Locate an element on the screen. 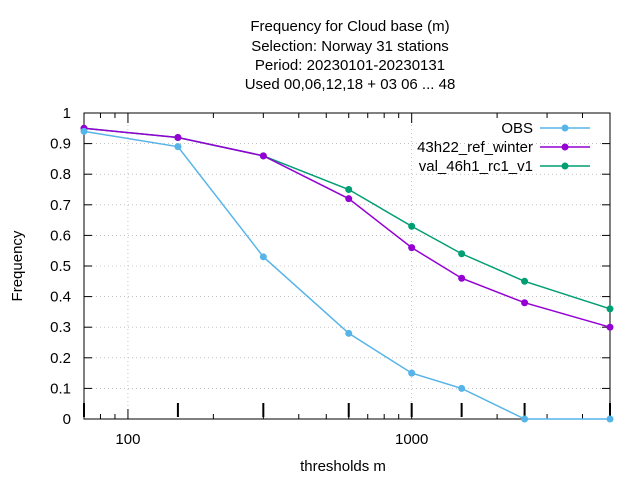 This screenshot has width=640, height=480. legend-label: val_46h1_rc1_v1 is located at coordinates (476, 166).